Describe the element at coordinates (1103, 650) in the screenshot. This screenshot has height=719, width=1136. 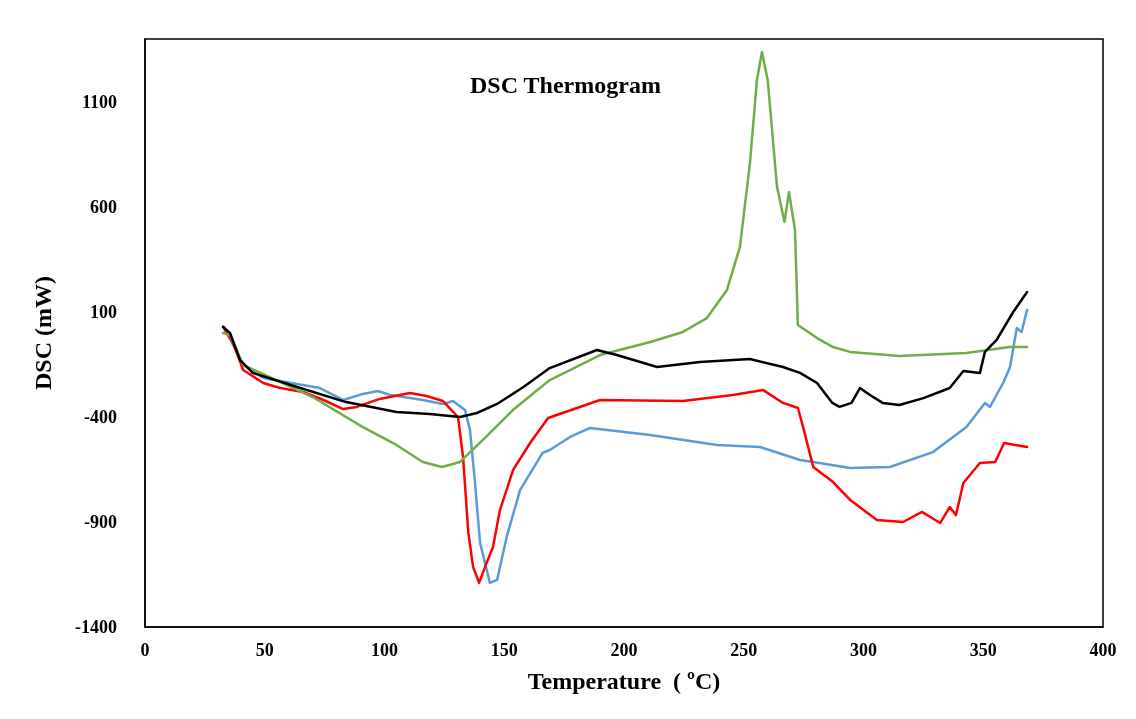
I see `x-tick-label: 400` at that location.